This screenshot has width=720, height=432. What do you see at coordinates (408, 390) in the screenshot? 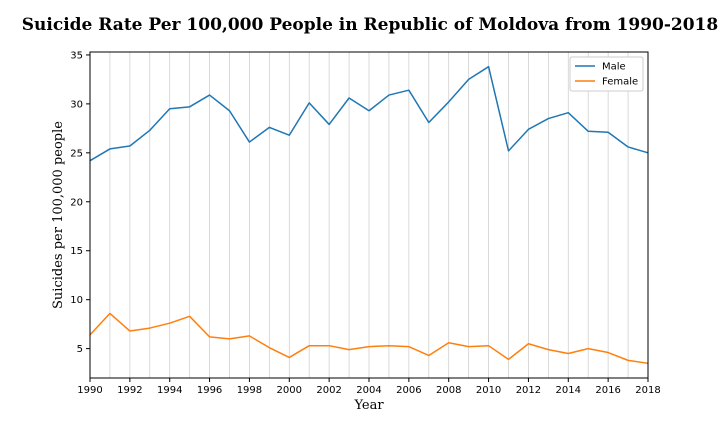
I see `x-tick-label: 2006` at bounding box center [408, 390].